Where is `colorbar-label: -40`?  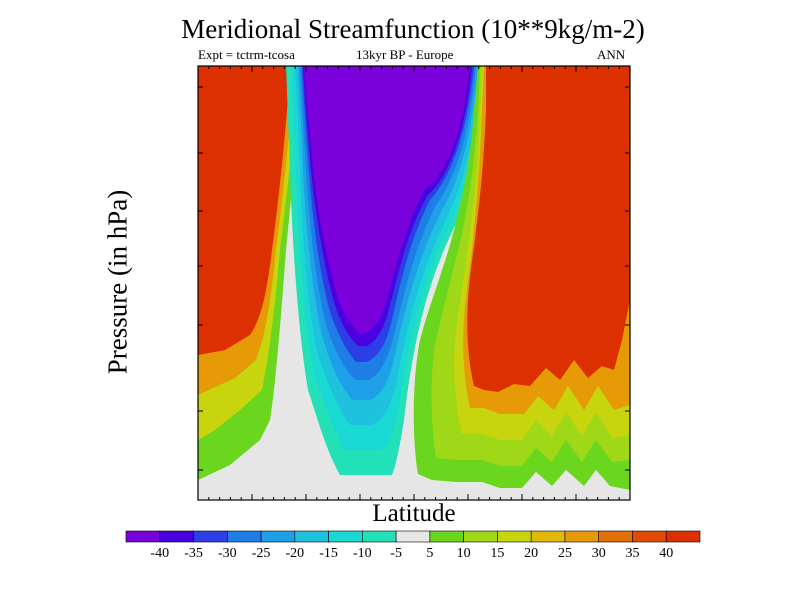 colorbar-label: -40 is located at coordinates (159, 553).